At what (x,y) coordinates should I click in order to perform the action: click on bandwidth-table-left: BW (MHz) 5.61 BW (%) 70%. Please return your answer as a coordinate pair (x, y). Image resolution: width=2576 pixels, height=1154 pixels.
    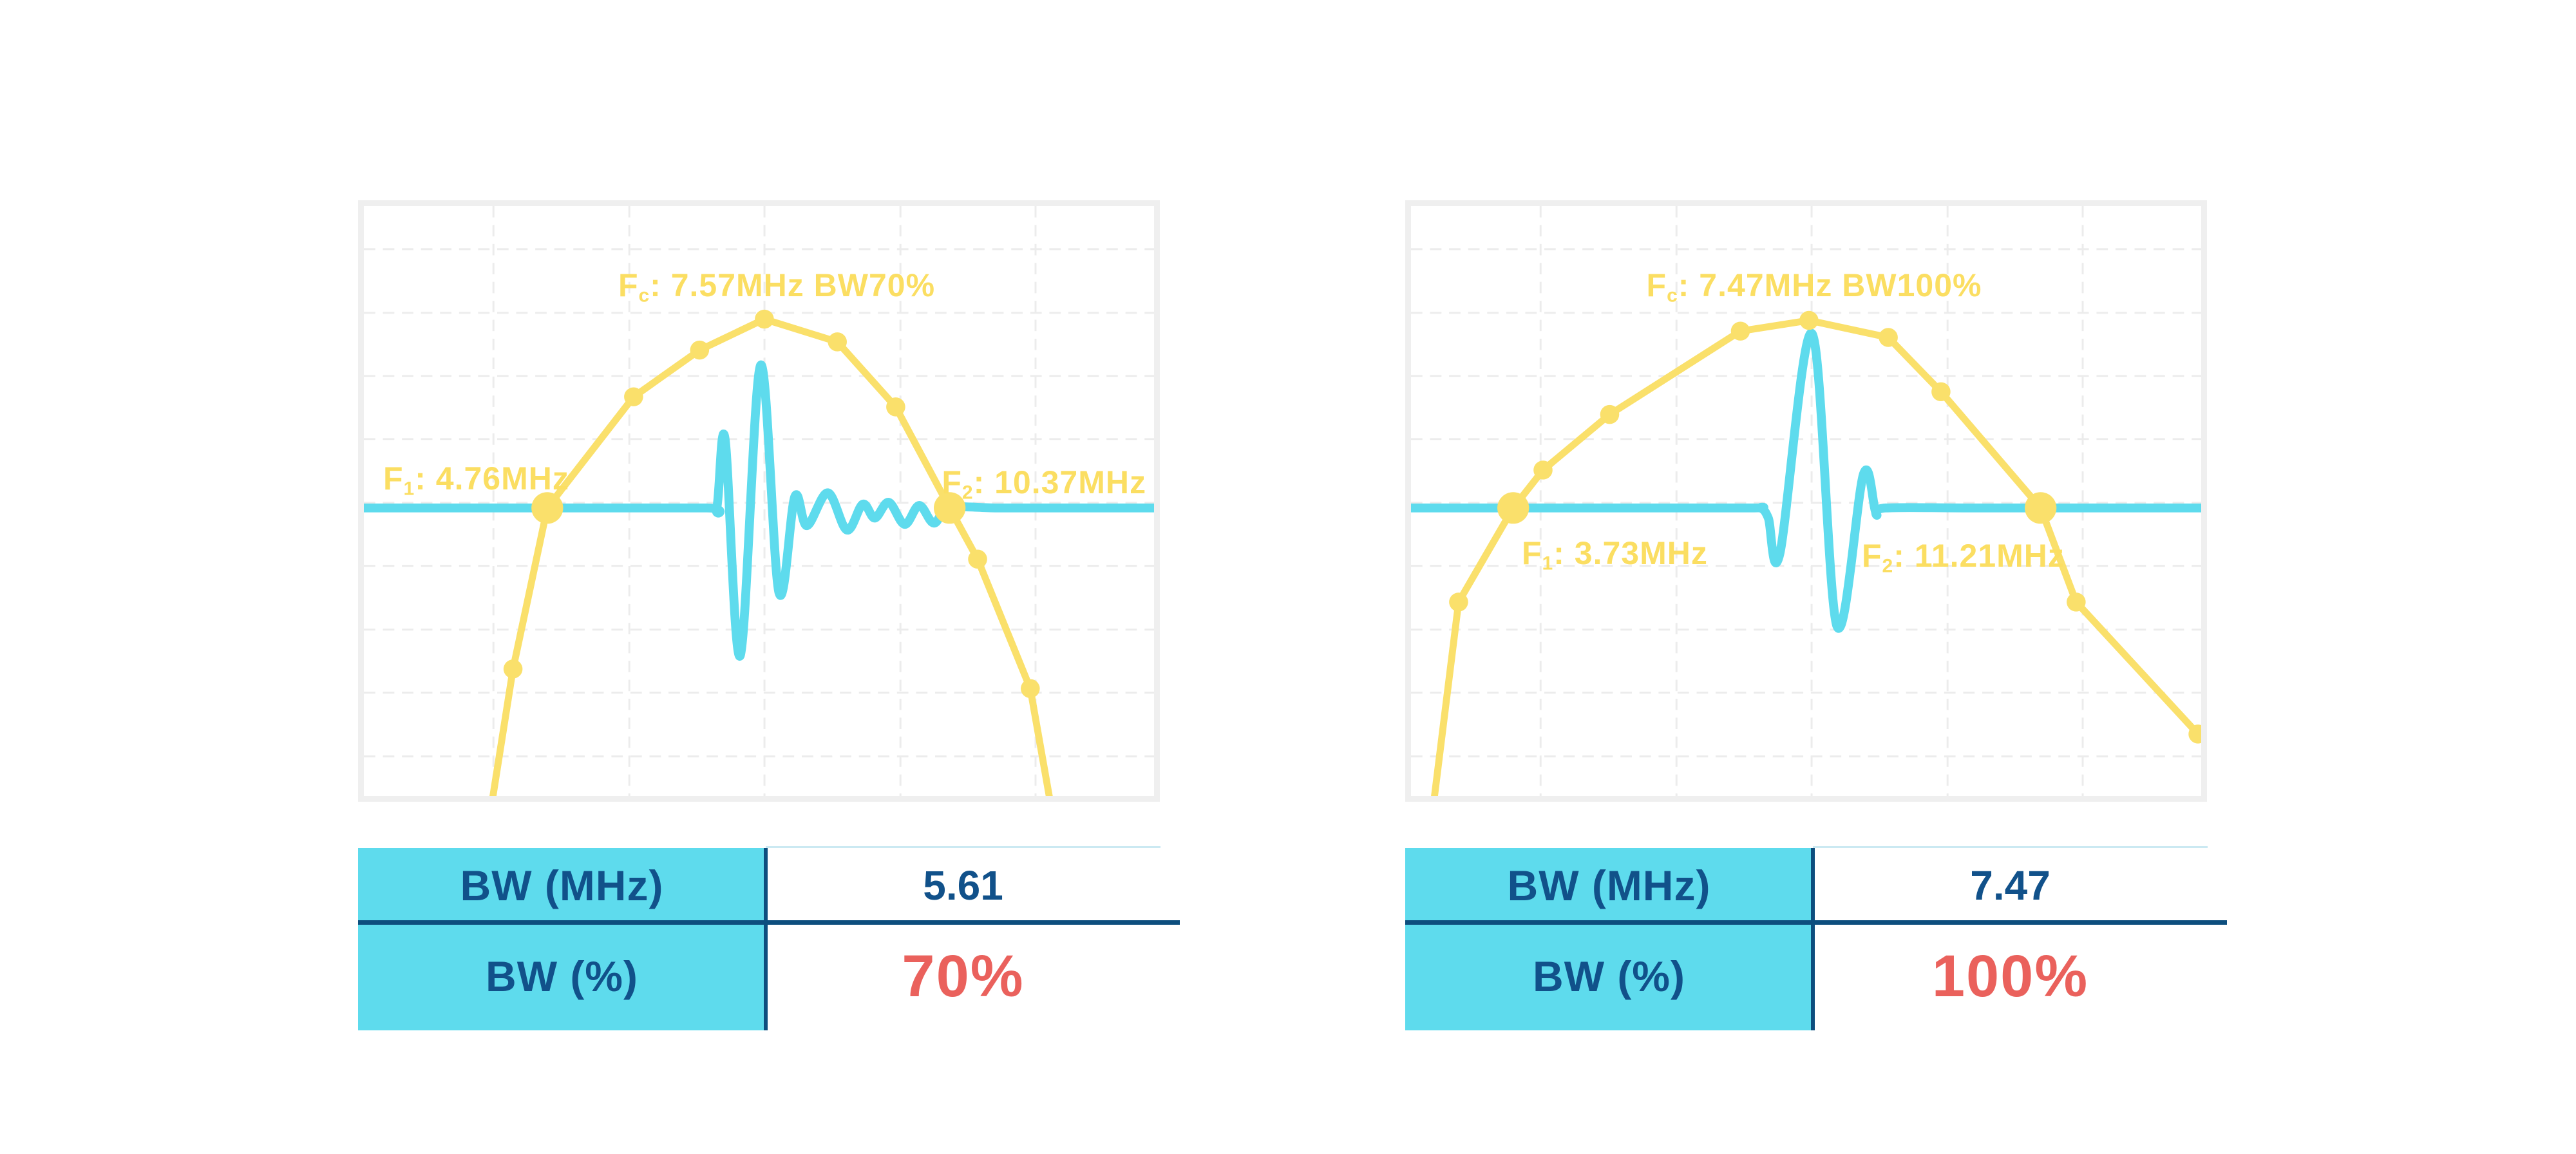
    Looking at the image, I should click on (769, 938).